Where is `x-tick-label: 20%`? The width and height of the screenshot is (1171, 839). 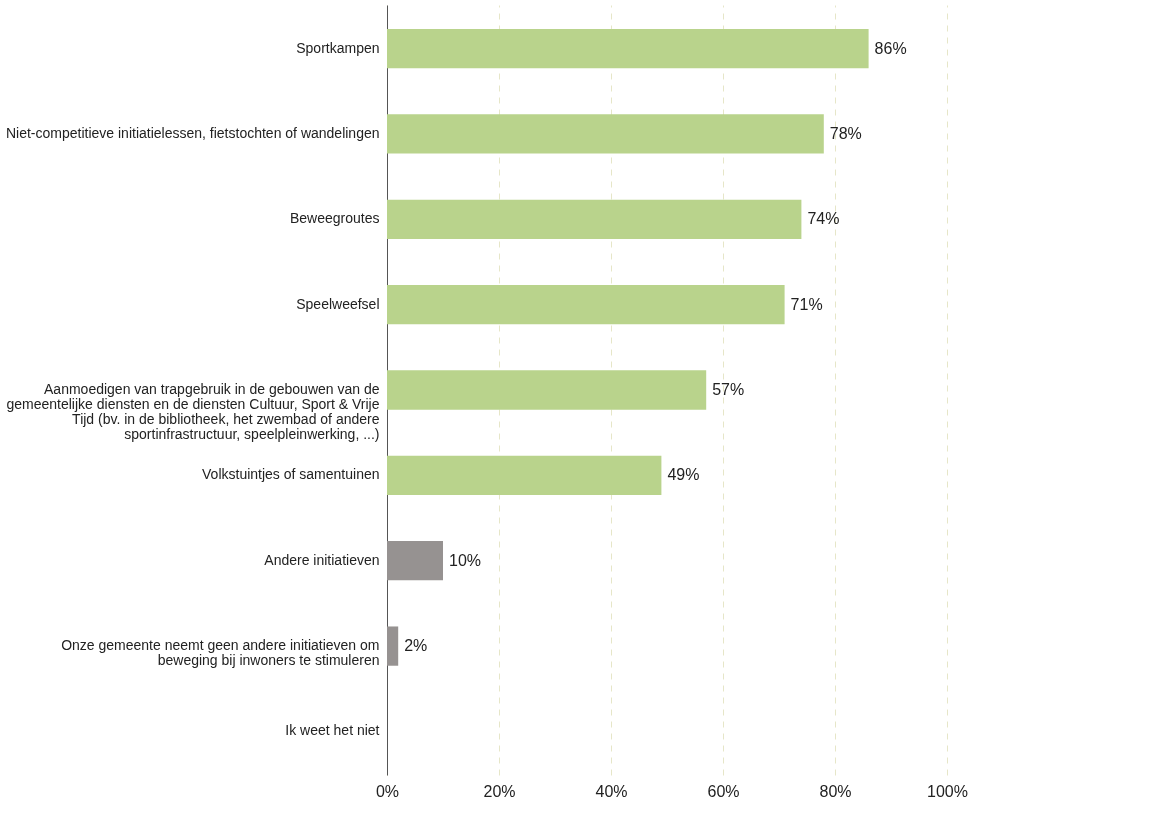
x-tick-label: 20% is located at coordinates (499, 791).